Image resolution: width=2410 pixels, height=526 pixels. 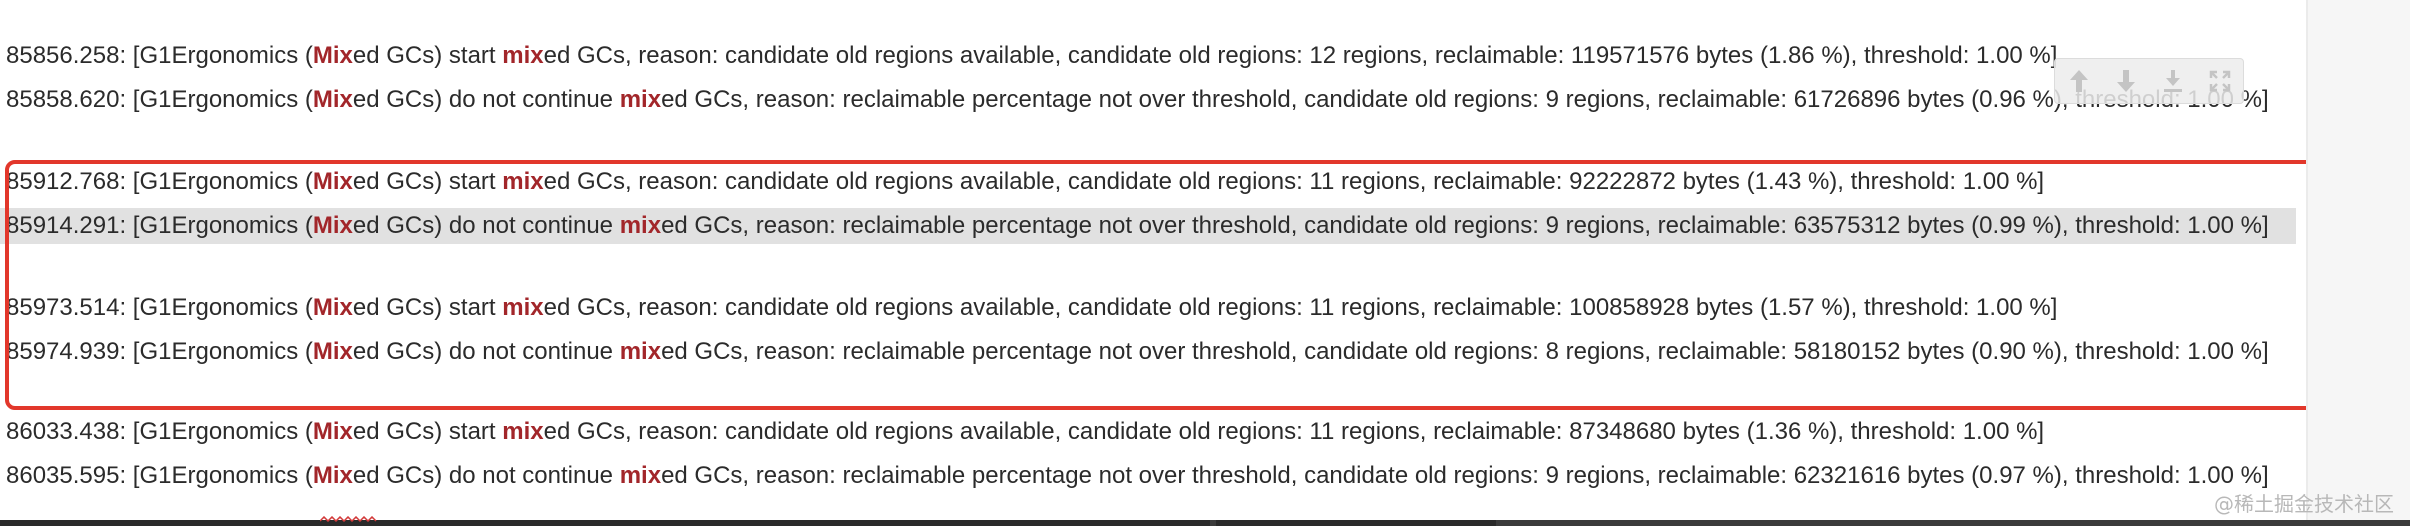 What do you see at coordinates (66, 431) in the screenshot?
I see `log-timestamp: 86033.438:` at bounding box center [66, 431].